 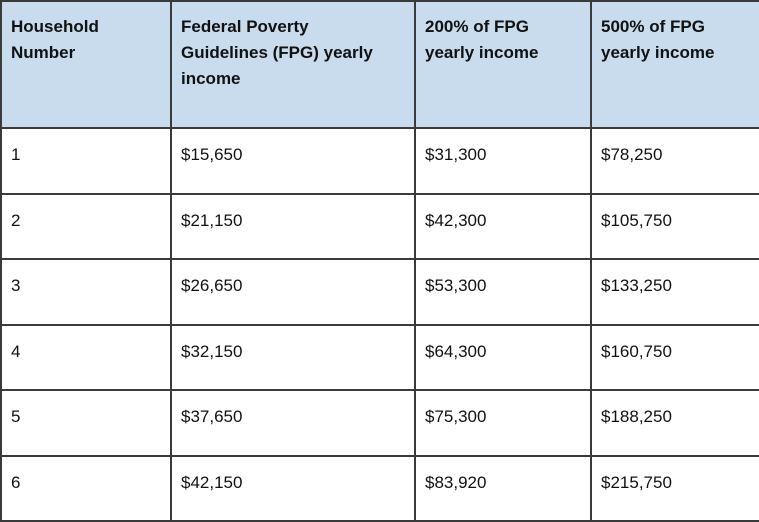 What do you see at coordinates (503, 357) in the screenshot?
I see `table-cell: $64,300` at bounding box center [503, 357].